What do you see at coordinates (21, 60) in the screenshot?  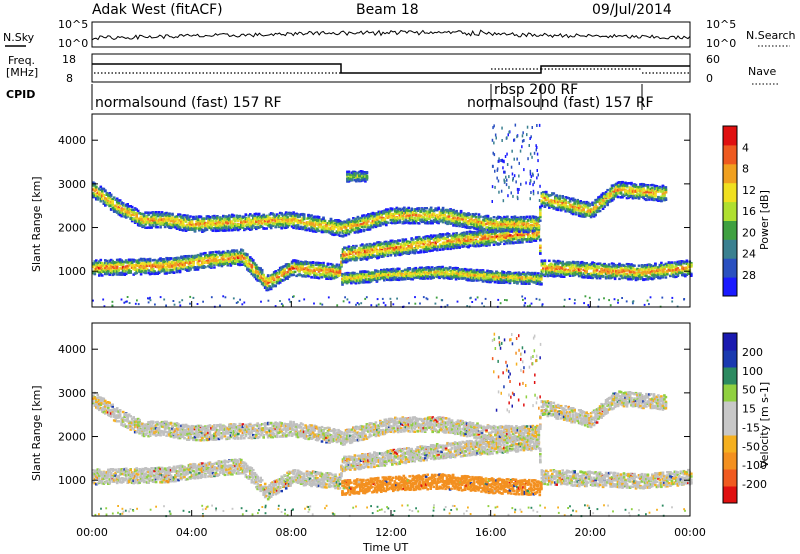 I see `freq-label-1: Freq.` at bounding box center [21, 60].